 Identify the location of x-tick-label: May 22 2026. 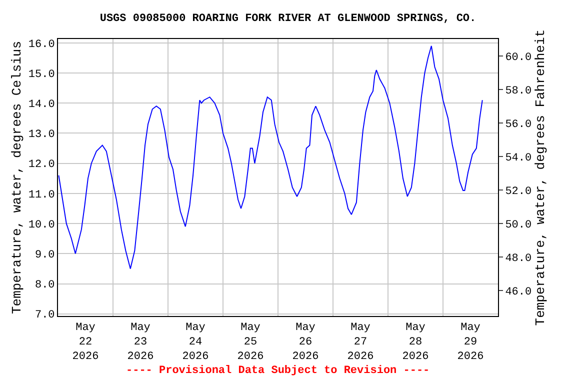
(85, 342).